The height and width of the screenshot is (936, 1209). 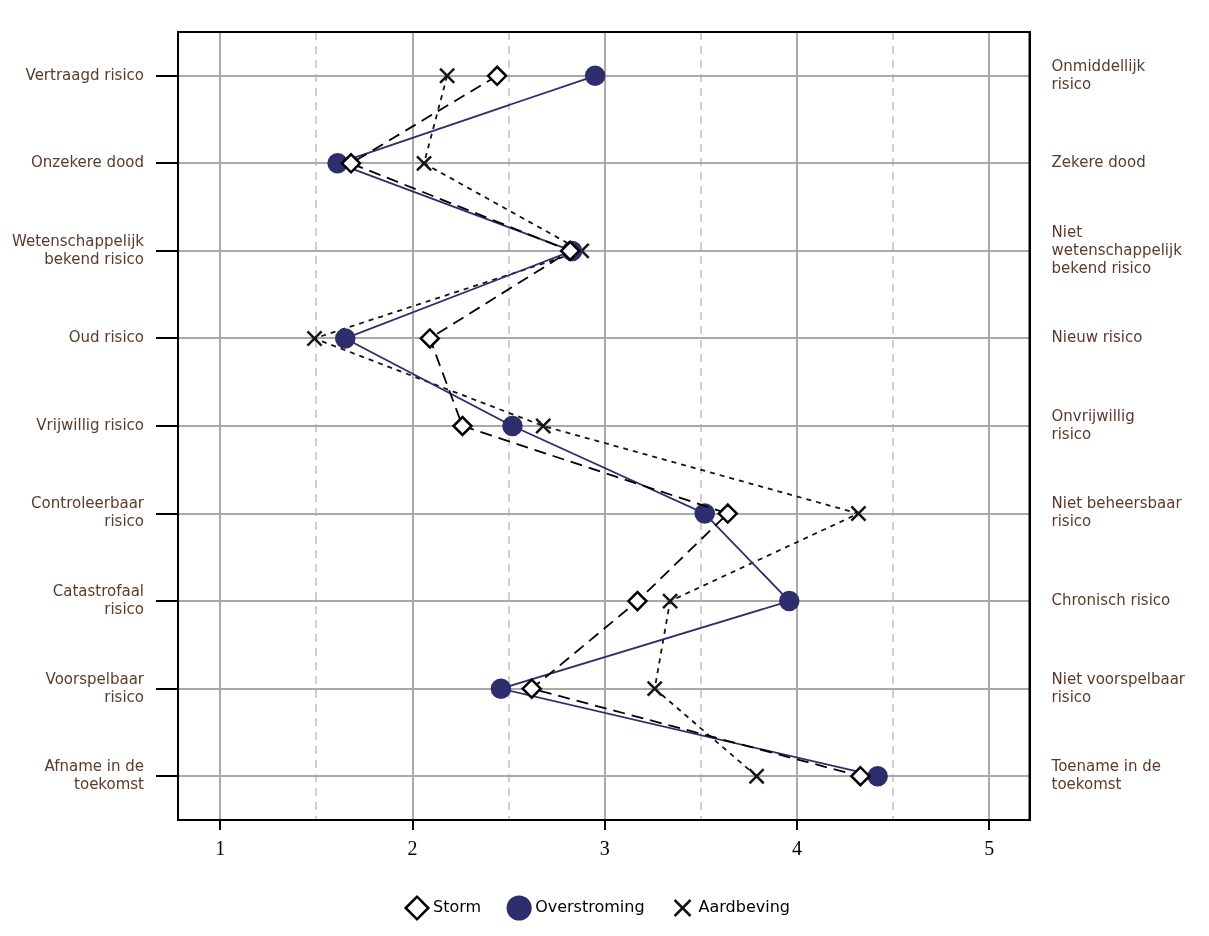 I want to click on y-tick-label: Onzekere dood, so click(x=87, y=162).